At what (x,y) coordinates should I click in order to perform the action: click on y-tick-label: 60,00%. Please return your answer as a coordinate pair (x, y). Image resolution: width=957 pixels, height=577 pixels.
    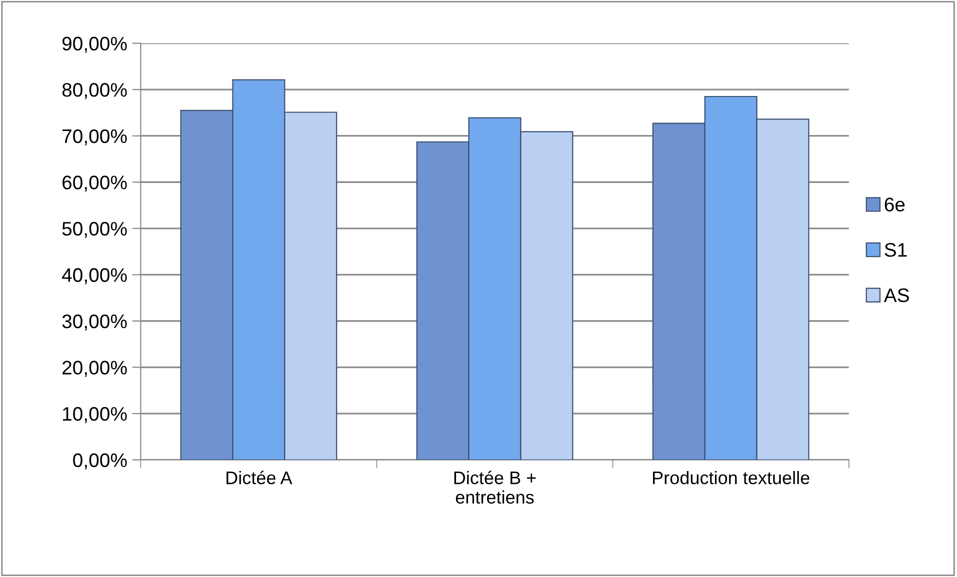
    Looking at the image, I should click on (94, 184).